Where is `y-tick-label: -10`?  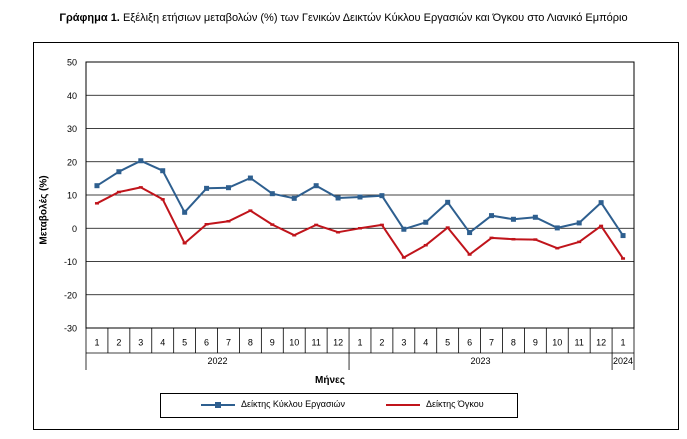 y-tick-label: -10 is located at coordinates (70, 262).